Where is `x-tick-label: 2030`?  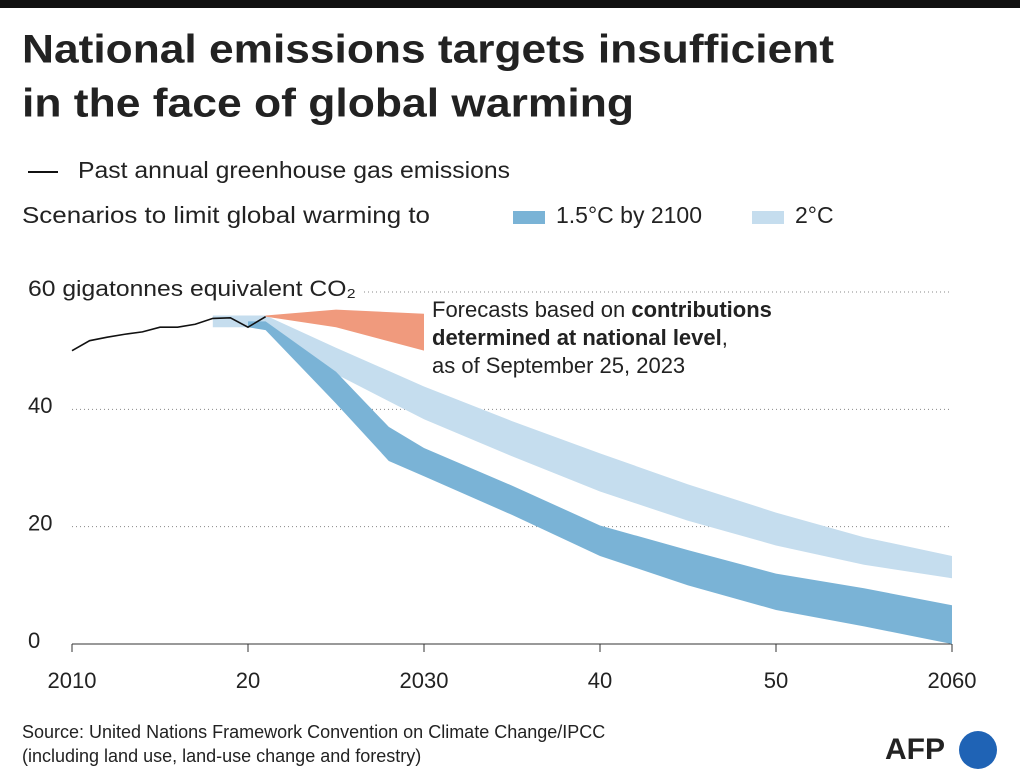
x-tick-label: 2030 is located at coordinates (424, 680).